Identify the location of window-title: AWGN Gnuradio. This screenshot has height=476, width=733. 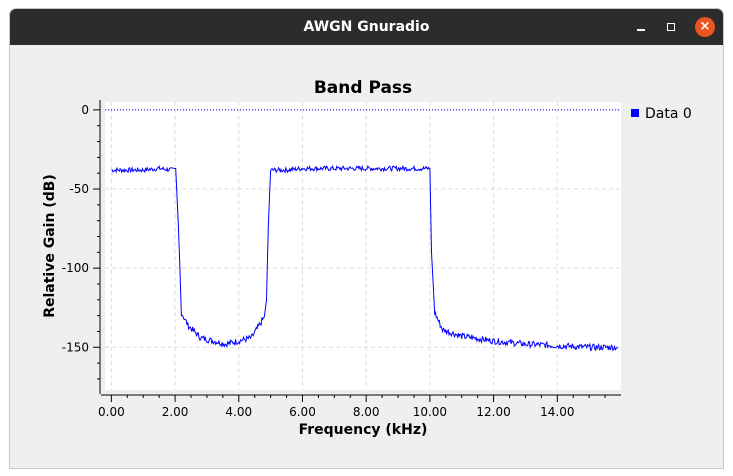
(366, 27).